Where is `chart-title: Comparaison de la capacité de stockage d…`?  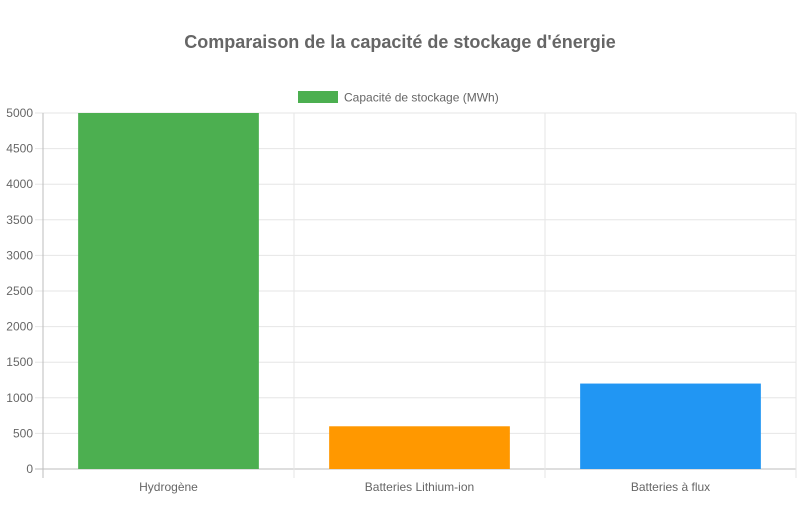 chart-title: Comparaison de la capacité de stockage d… is located at coordinates (399, 42).